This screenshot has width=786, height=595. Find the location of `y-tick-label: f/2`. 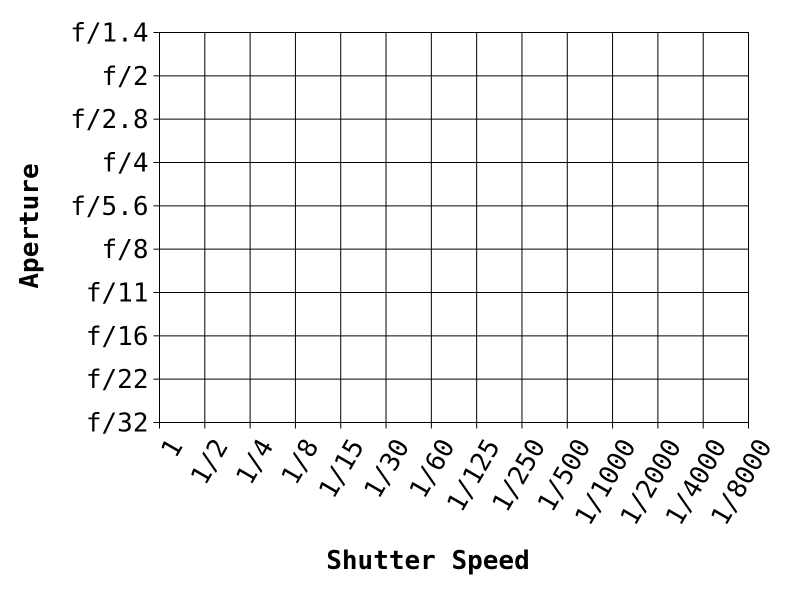

y-tick-label: f/2 is located at coordinates (125, 77).